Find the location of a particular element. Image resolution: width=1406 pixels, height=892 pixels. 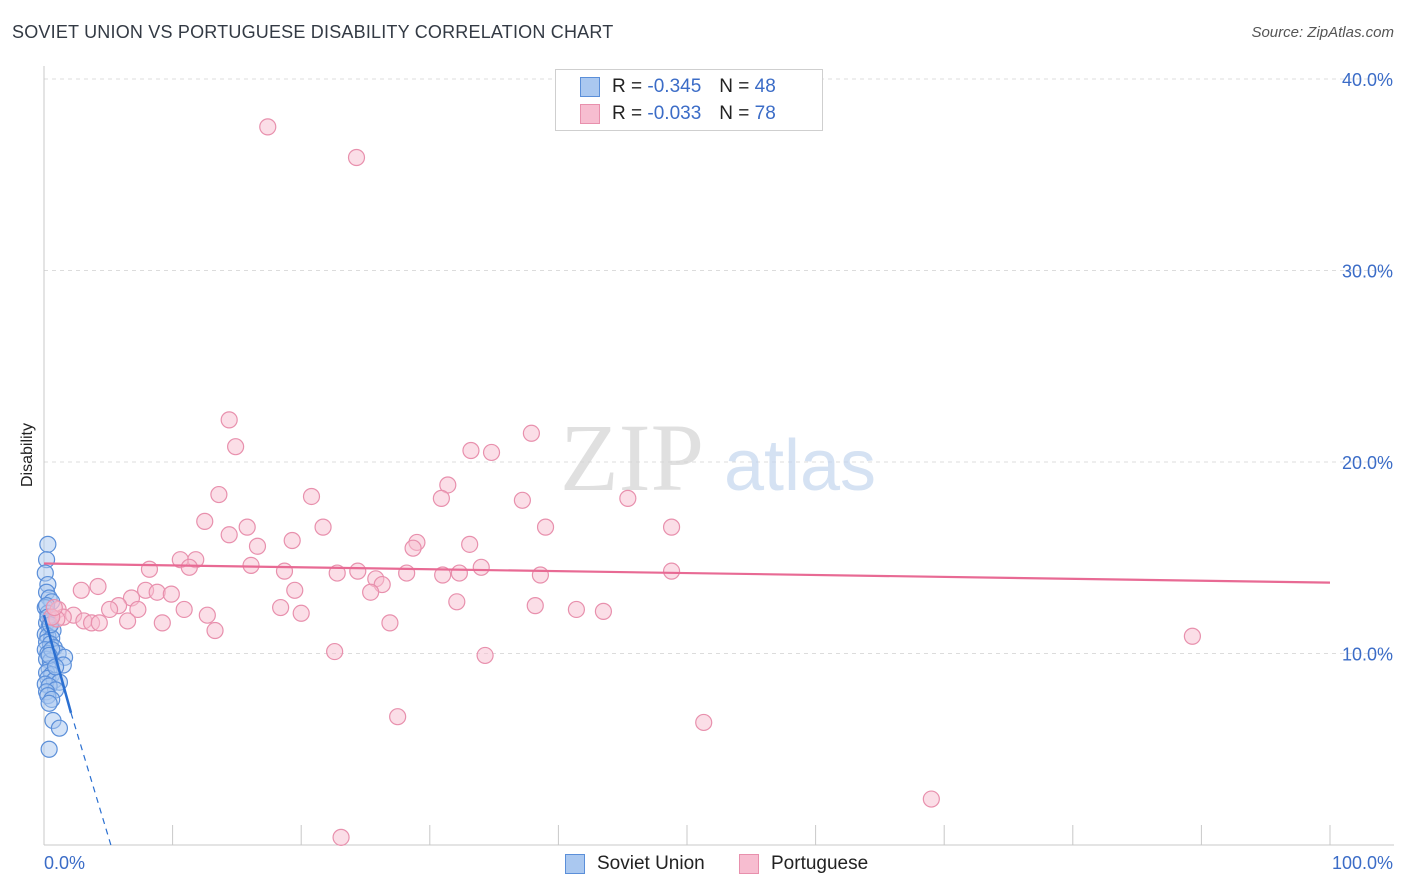

bottom-legend-soviet: Soviet Union is located at coordinates (635, 864).